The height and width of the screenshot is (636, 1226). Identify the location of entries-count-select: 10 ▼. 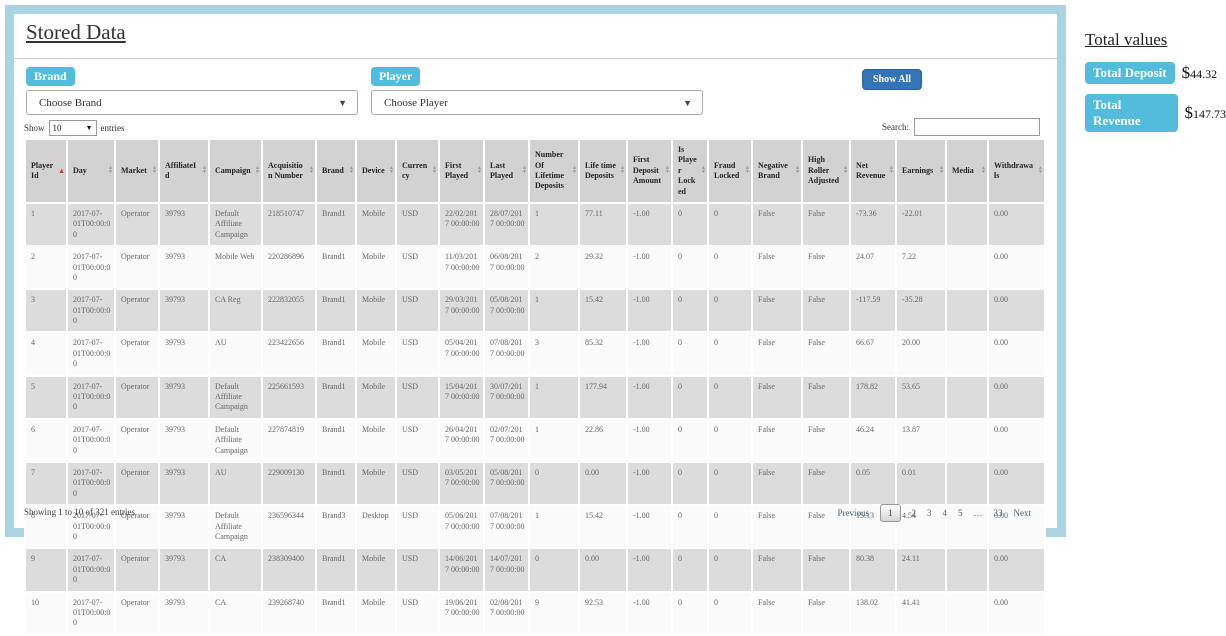
(73, 128).